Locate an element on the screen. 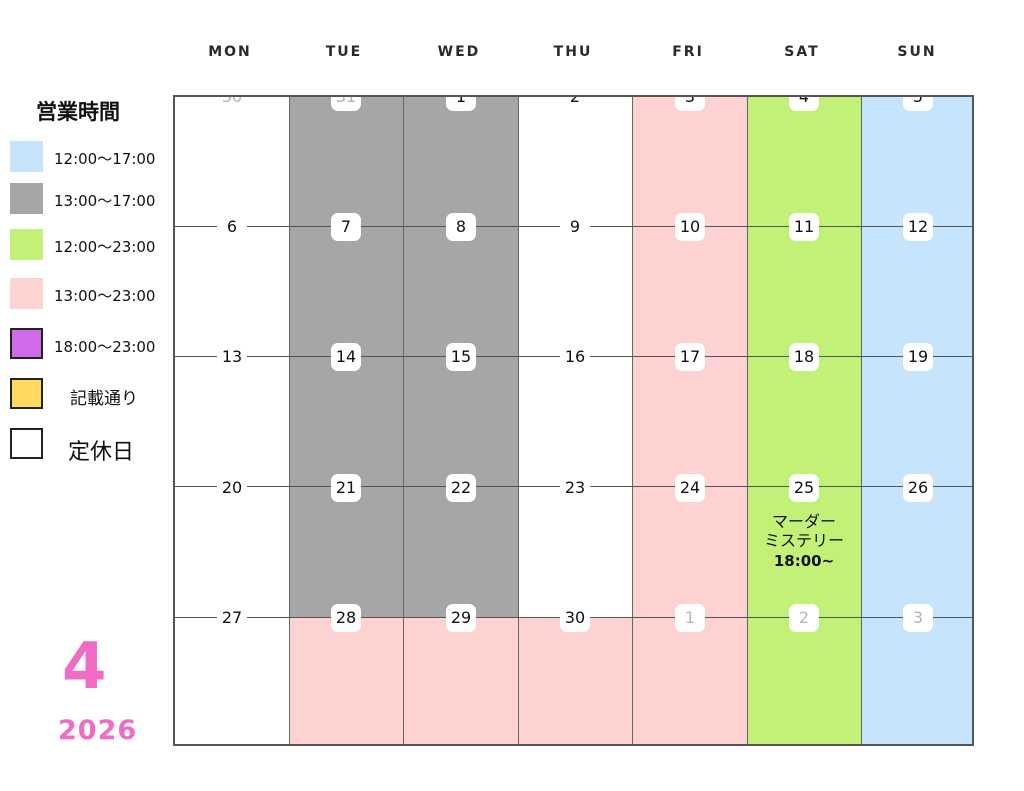  date-label: 4 is located at coordinates (804, 104).